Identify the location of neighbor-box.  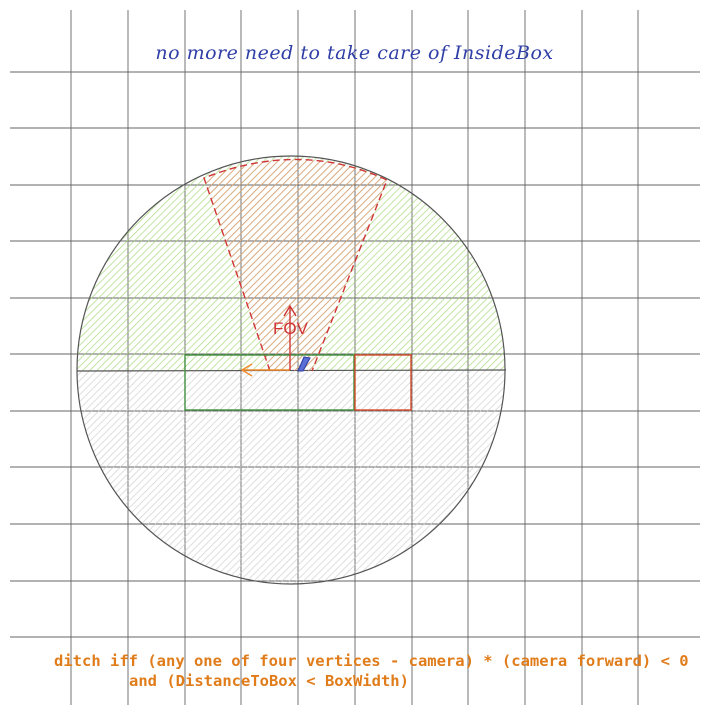
(383, 382).